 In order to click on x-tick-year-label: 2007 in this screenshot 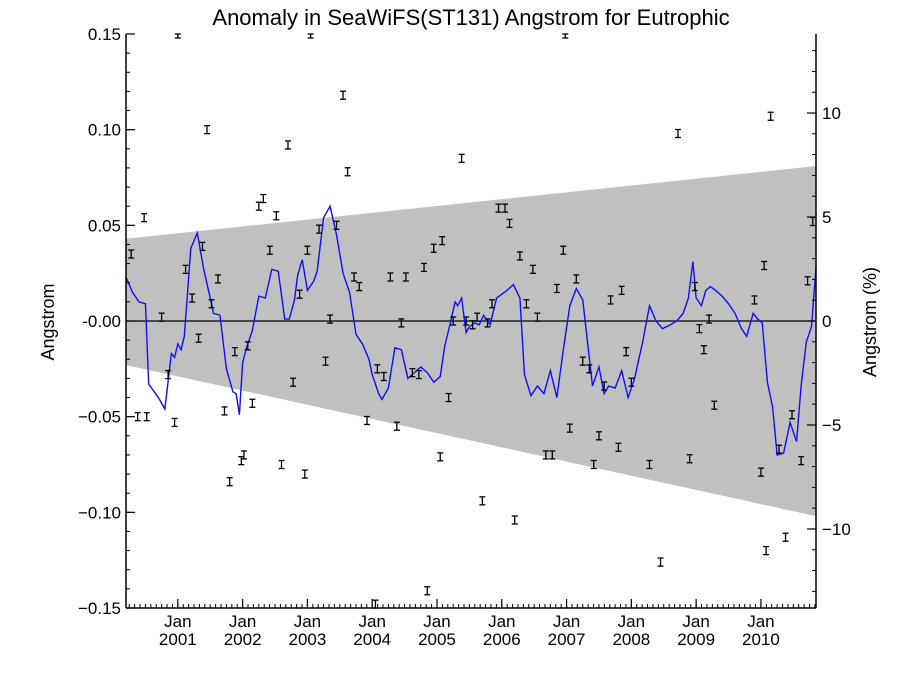, I will do `click(567, 639)`.